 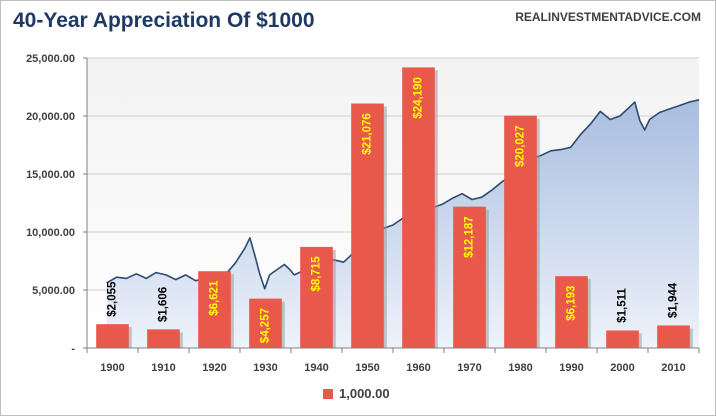 What do you see at coordinates (367, 368) in the screenshot?
I see `x-tick-label: 1950` at bounding box center [367, 368].